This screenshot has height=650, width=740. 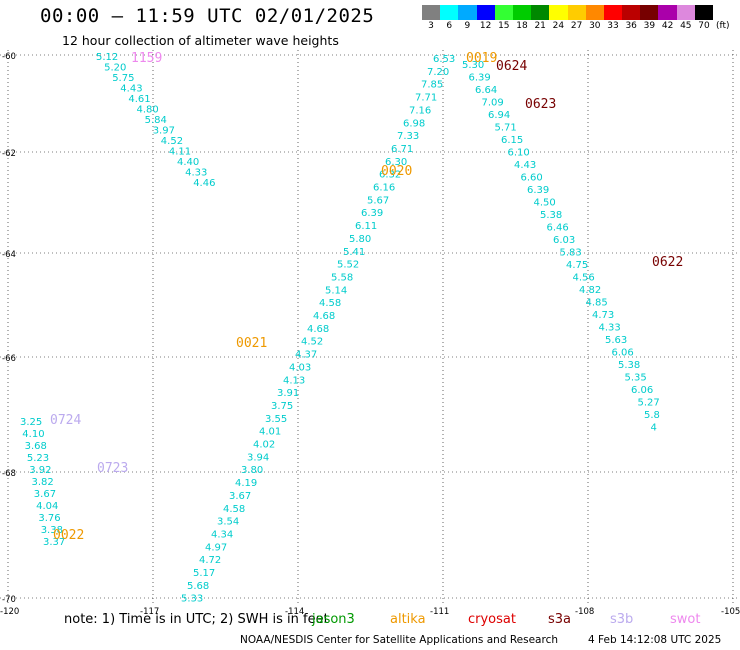 I want to click on legend-label: 21, so click(x=540, y=26).